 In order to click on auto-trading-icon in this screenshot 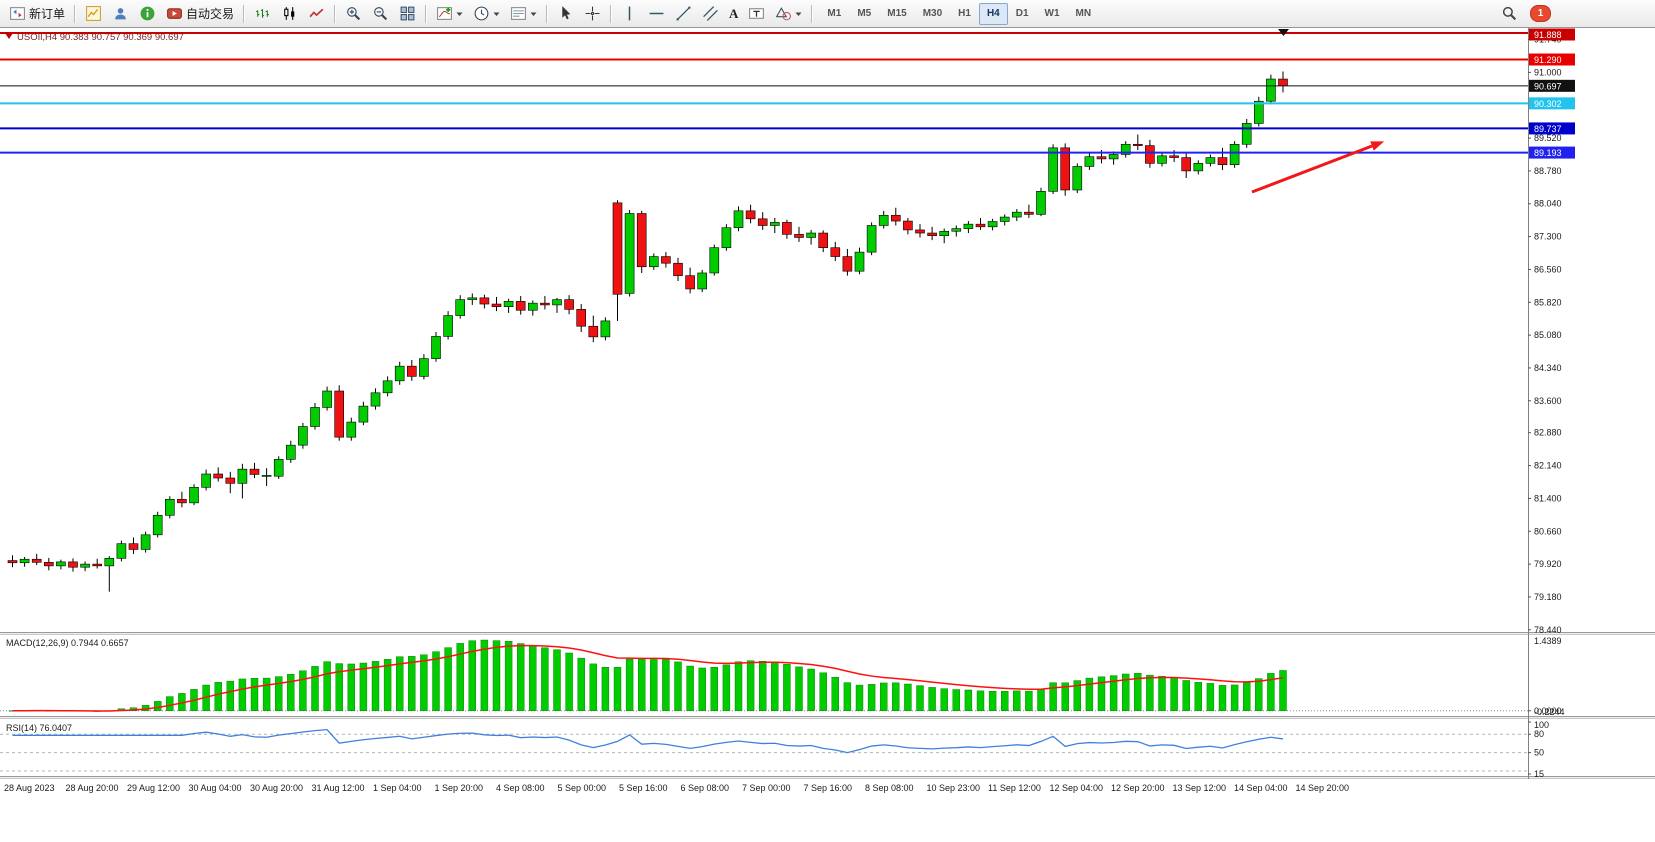, I will do `click(174, 13)`.